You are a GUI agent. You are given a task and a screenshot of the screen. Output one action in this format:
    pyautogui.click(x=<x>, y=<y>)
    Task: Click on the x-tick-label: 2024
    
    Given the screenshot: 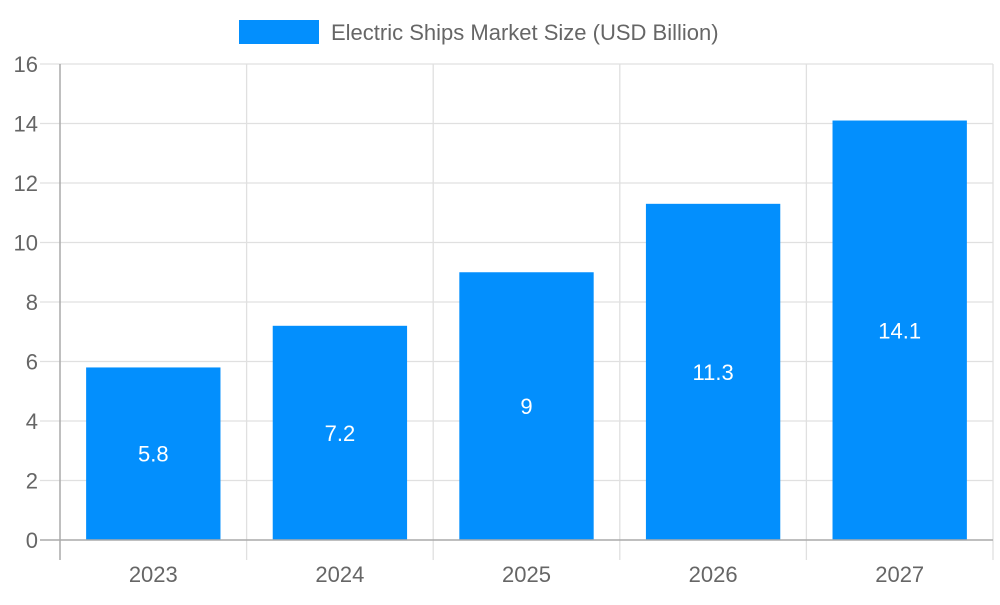 What is the action you would take?
    pyautogui.click(x=339, y=574)
    